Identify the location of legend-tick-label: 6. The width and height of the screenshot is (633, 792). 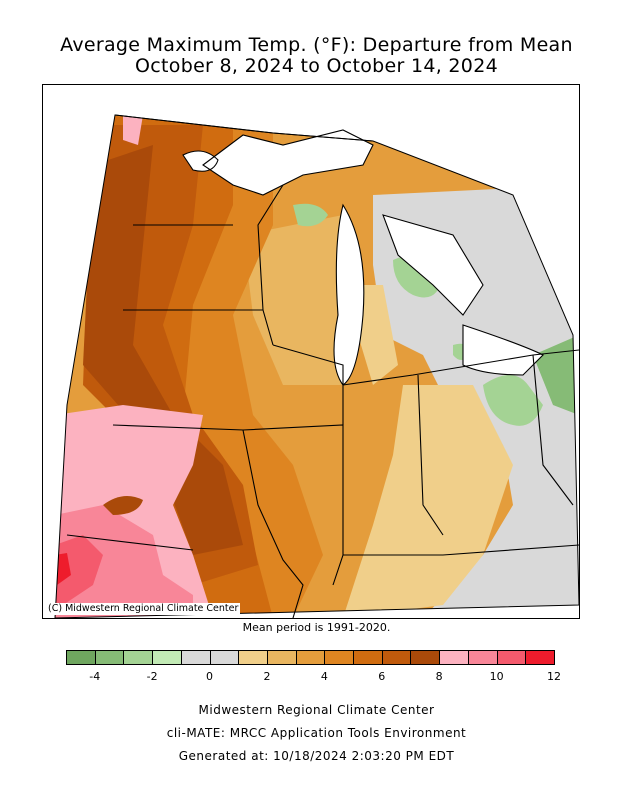
(382, 676).